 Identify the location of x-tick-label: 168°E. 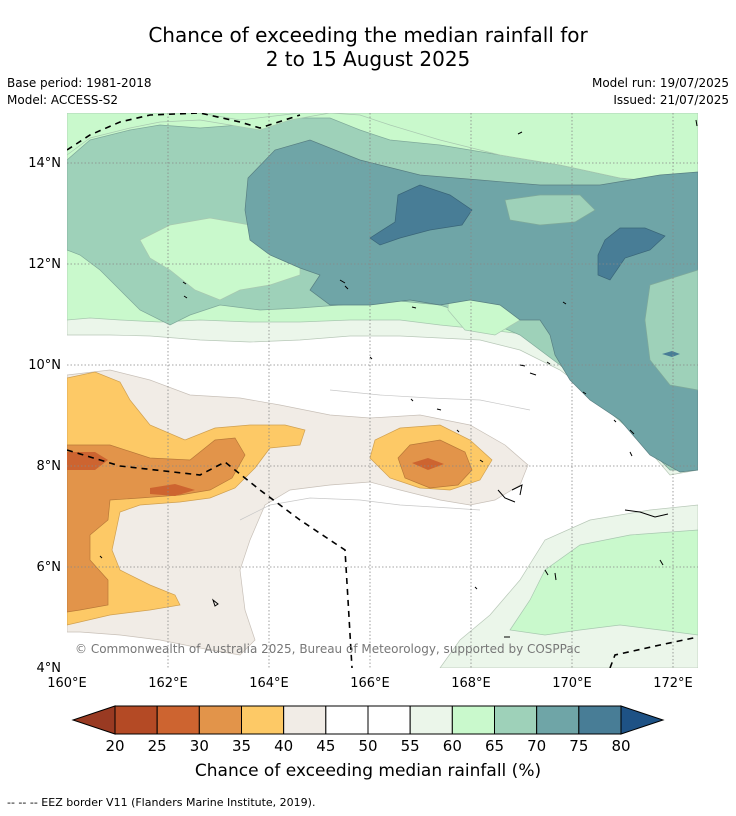
(471, 683).